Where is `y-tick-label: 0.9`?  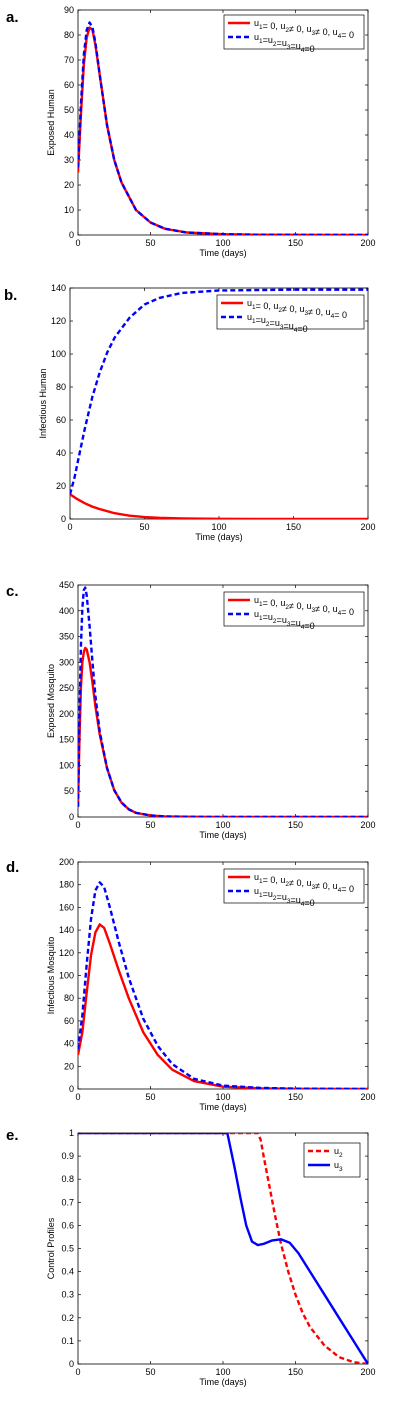 y-tick-label: 0.9 is located at coordinates (67, 1156).